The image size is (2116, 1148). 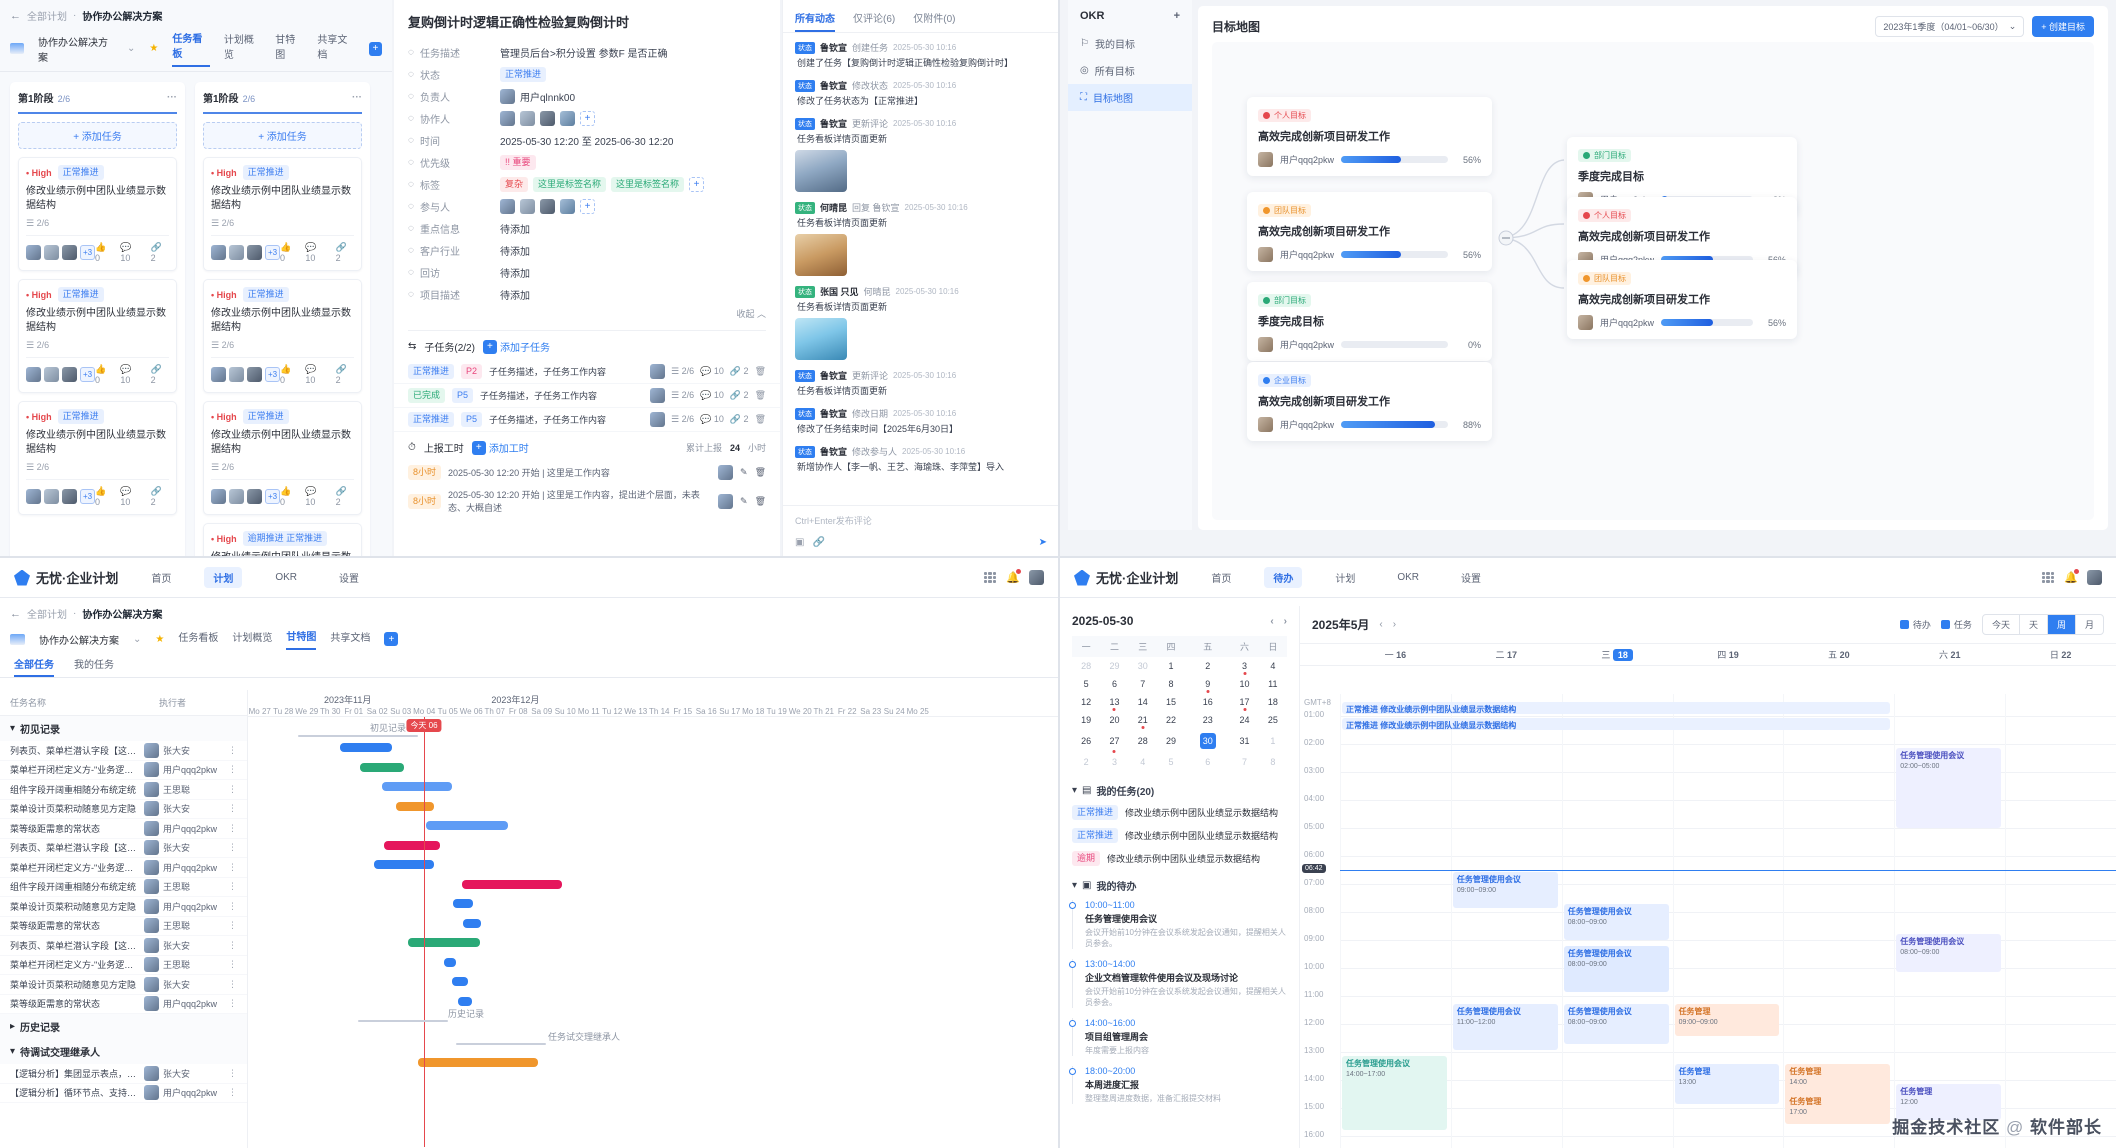 I want to click on detail-field-value: !! 重要, so click(x=518, y=162).